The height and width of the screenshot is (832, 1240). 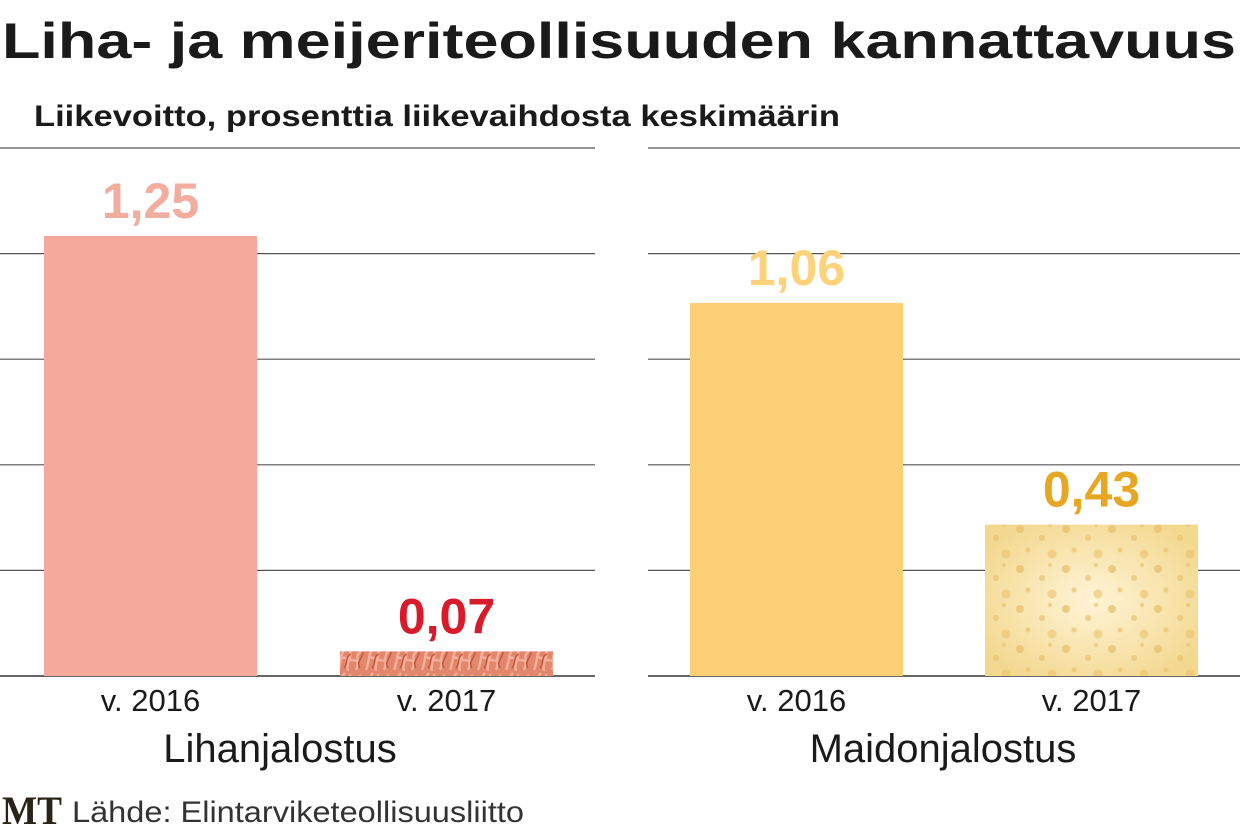 What do you see at coordinates (1091, 600) in the screenshot?
I see `cheese-holes` at bounding box center [1091, 600].